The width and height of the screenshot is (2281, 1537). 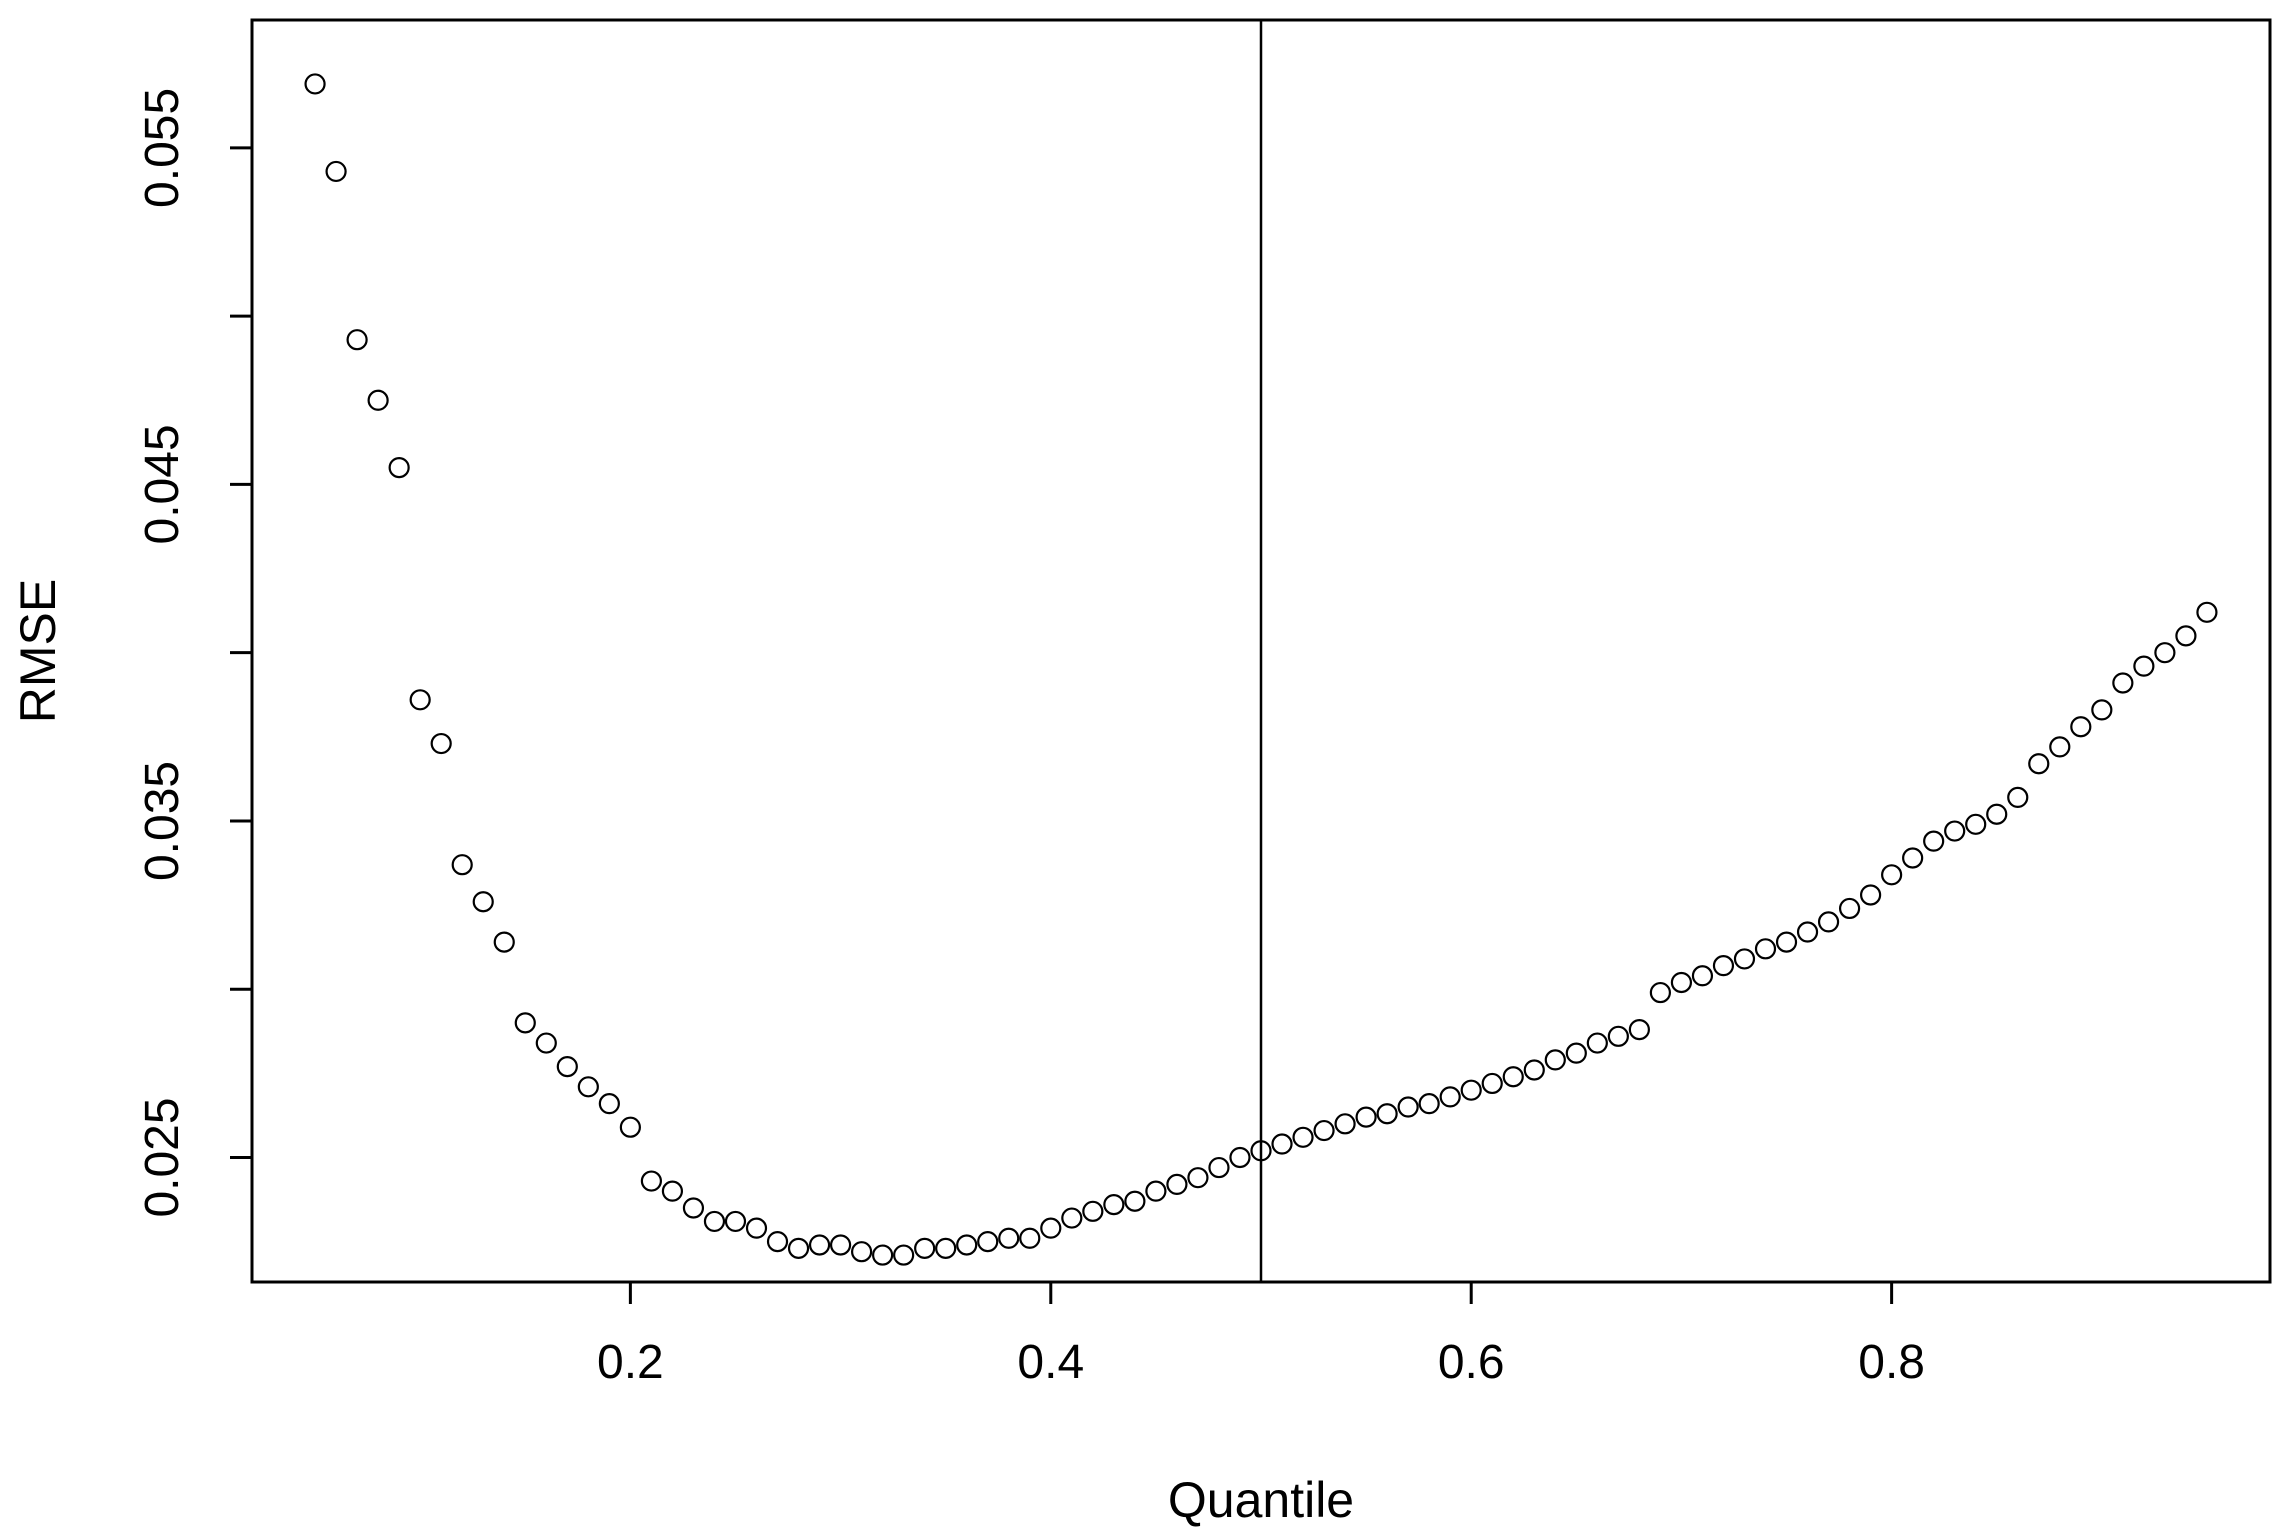 I want to click on y-tick-label: 0.035, so click(x=162, y=821).